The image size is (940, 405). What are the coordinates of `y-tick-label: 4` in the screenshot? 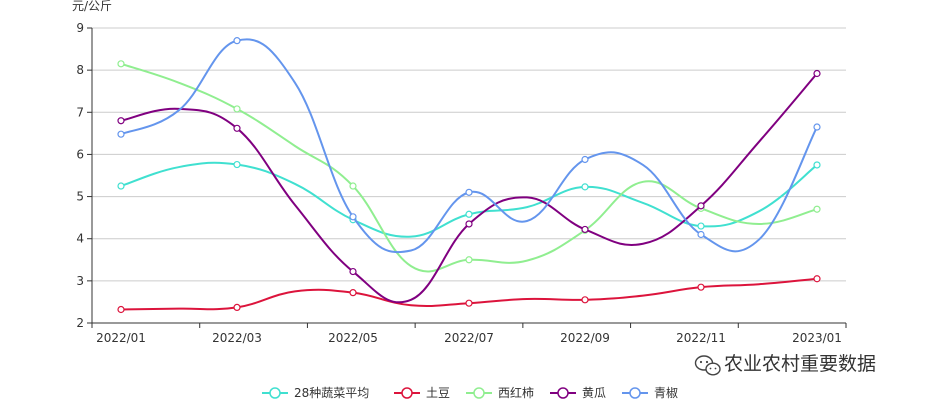 It's located at (80, 239).